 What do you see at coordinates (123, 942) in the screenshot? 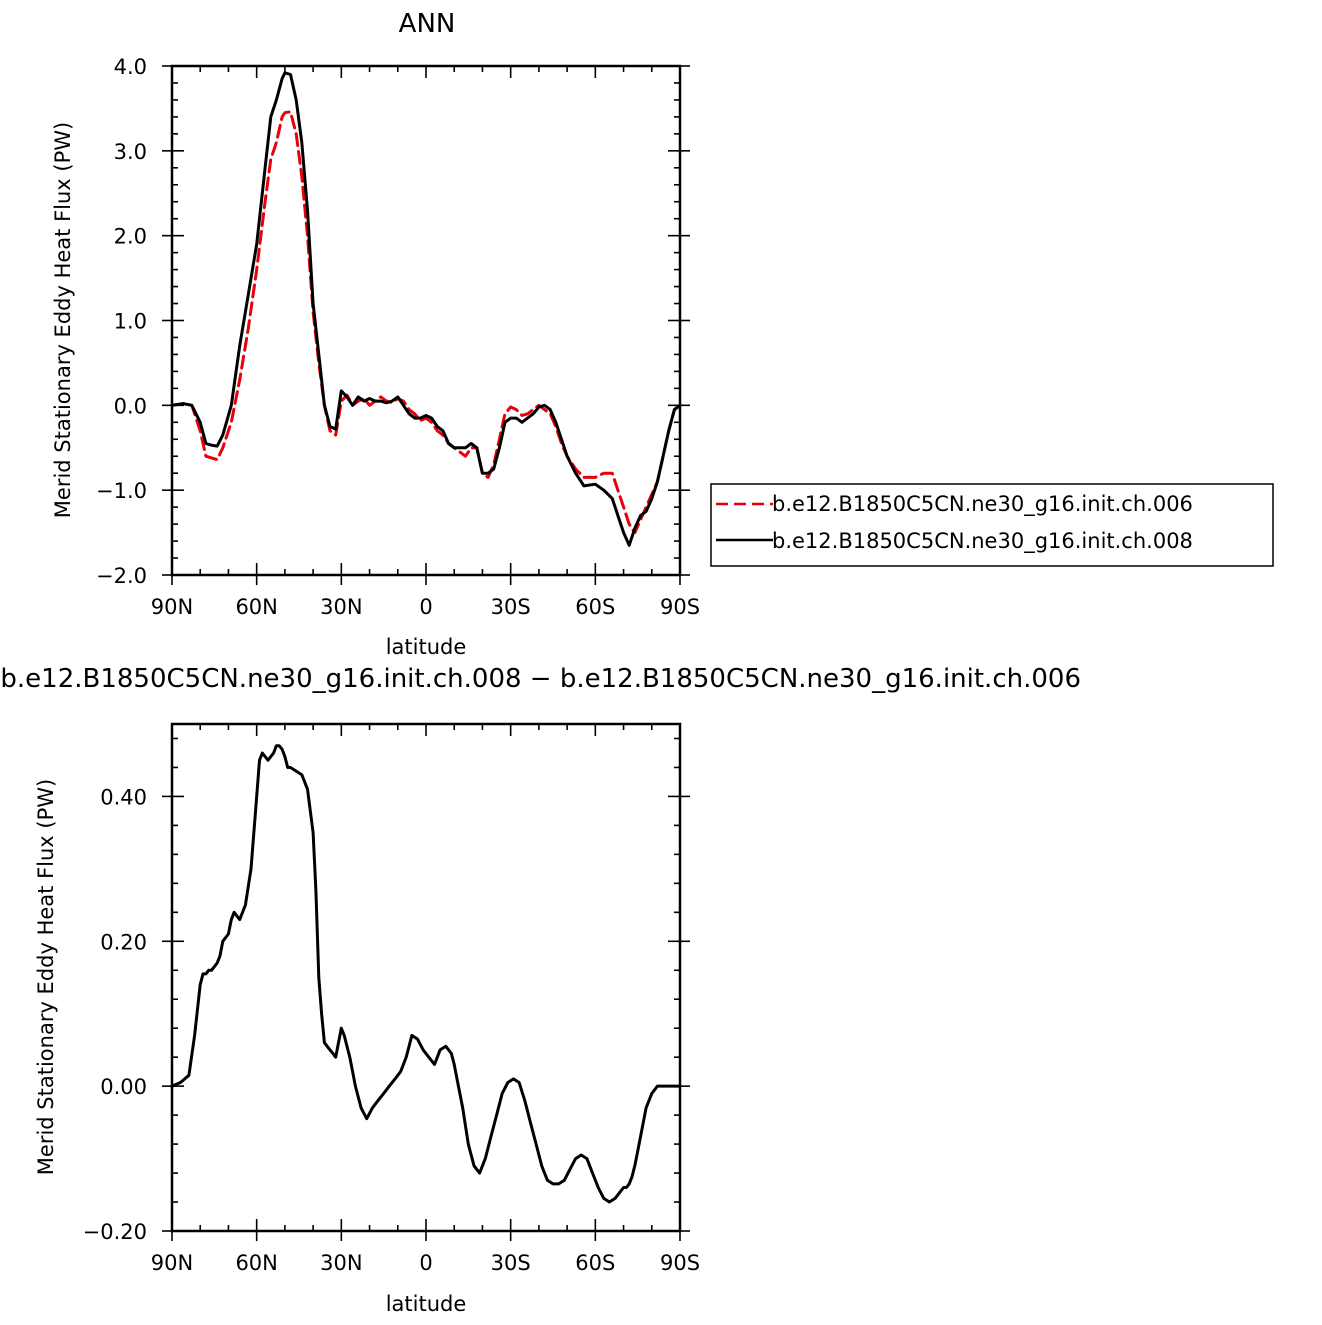
I see `y-tick-label: 0.20` at bounding box center [123, 942].